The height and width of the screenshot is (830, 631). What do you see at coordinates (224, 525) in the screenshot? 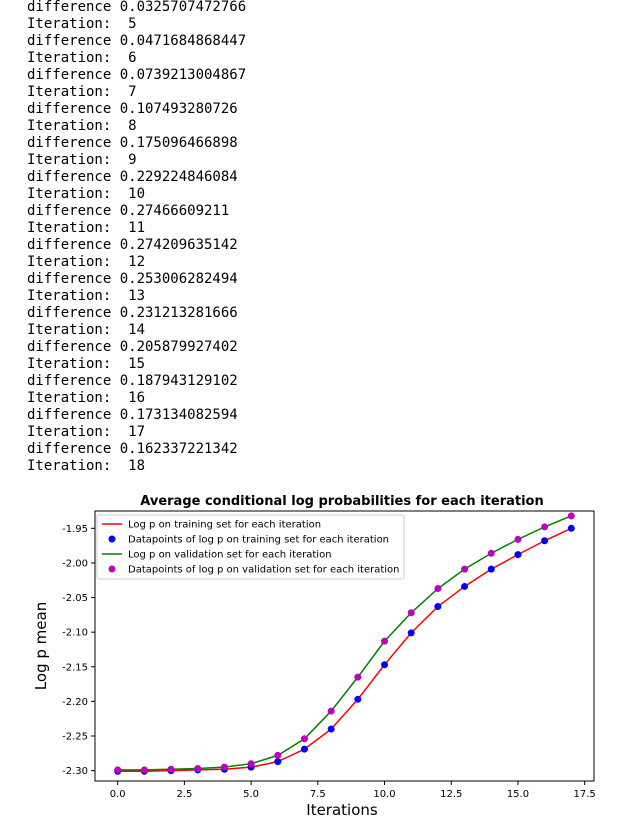
I see `legend-entry: Log p on training set for each iteration` at bounding box center [224, 525].